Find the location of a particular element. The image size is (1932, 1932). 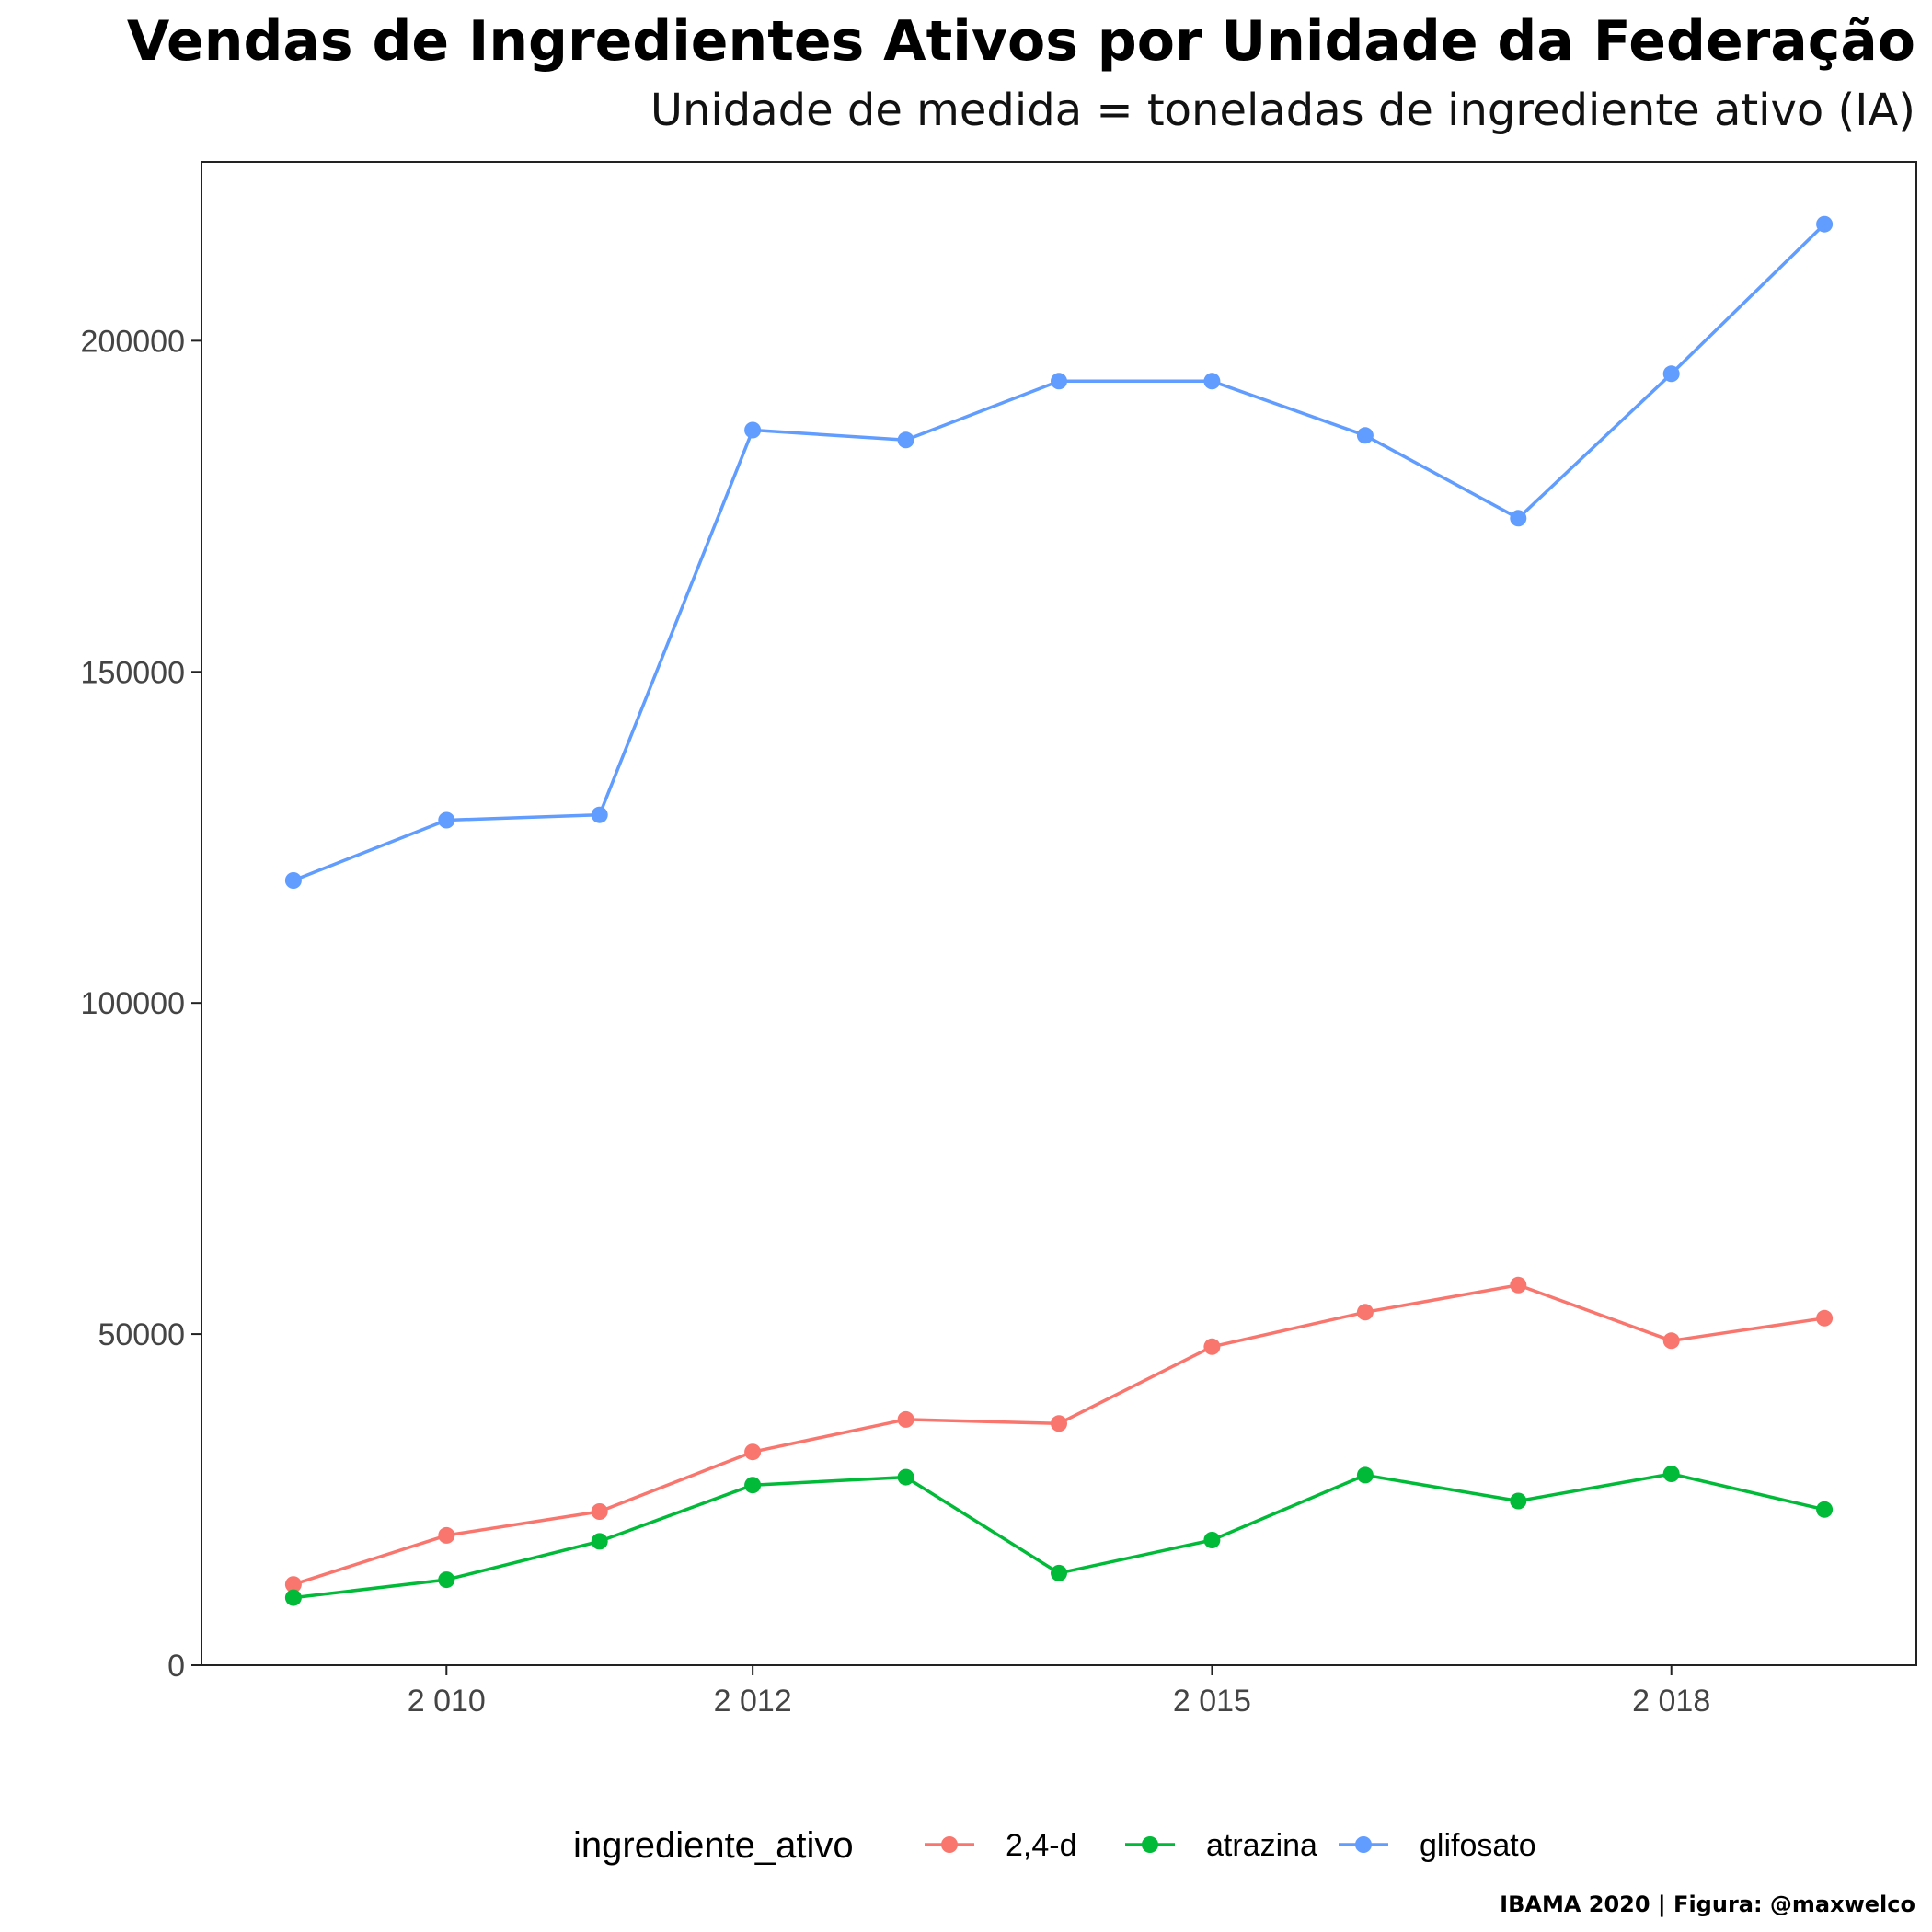

legend-key-point-glifosato is located at coordinates (1363, 1844).